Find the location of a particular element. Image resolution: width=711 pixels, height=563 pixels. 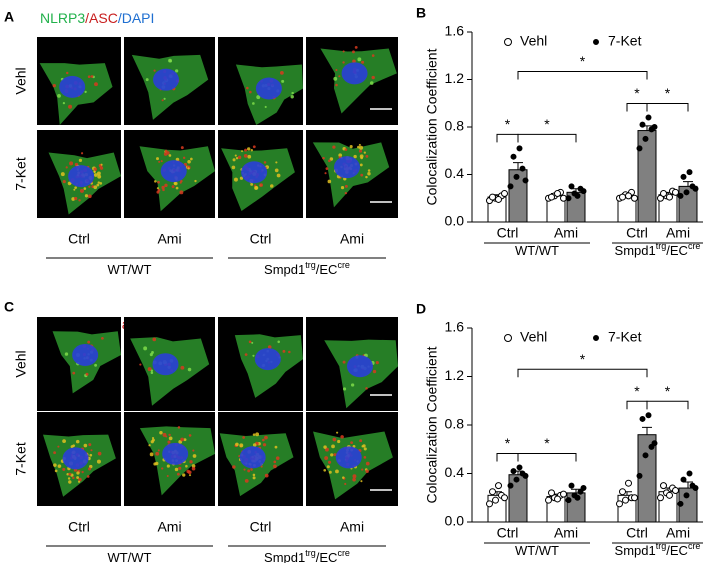

group-text: Smpd1 is located at coordinates (635, 550).